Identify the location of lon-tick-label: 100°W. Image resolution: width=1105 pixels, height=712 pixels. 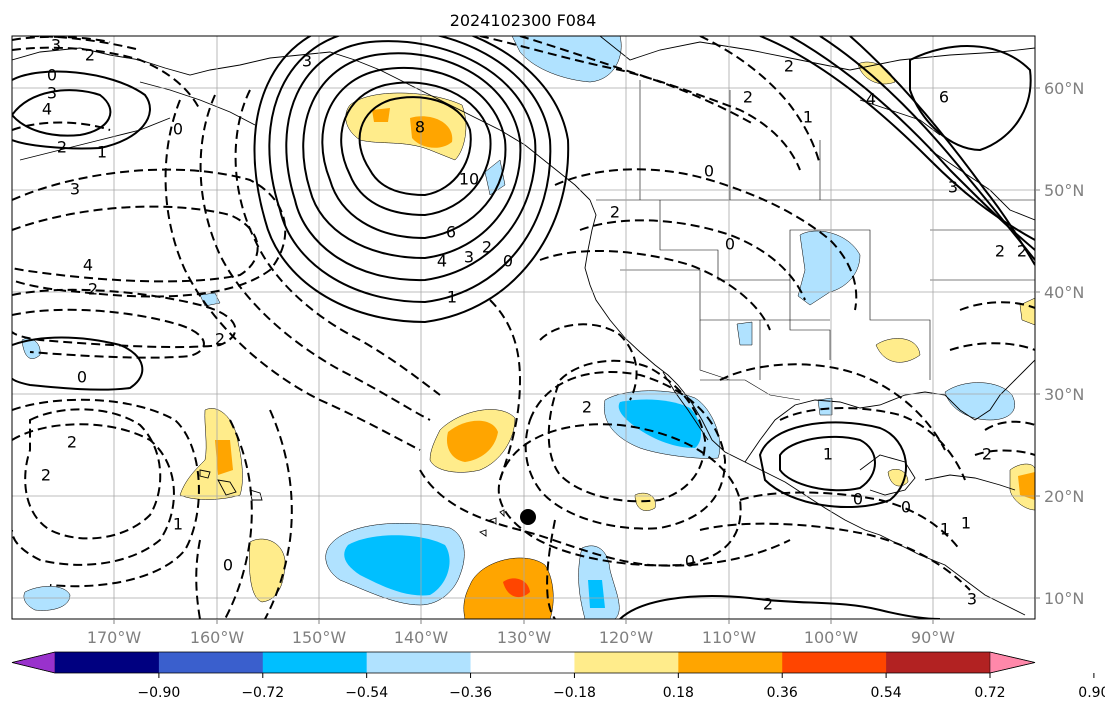
(831, 637).